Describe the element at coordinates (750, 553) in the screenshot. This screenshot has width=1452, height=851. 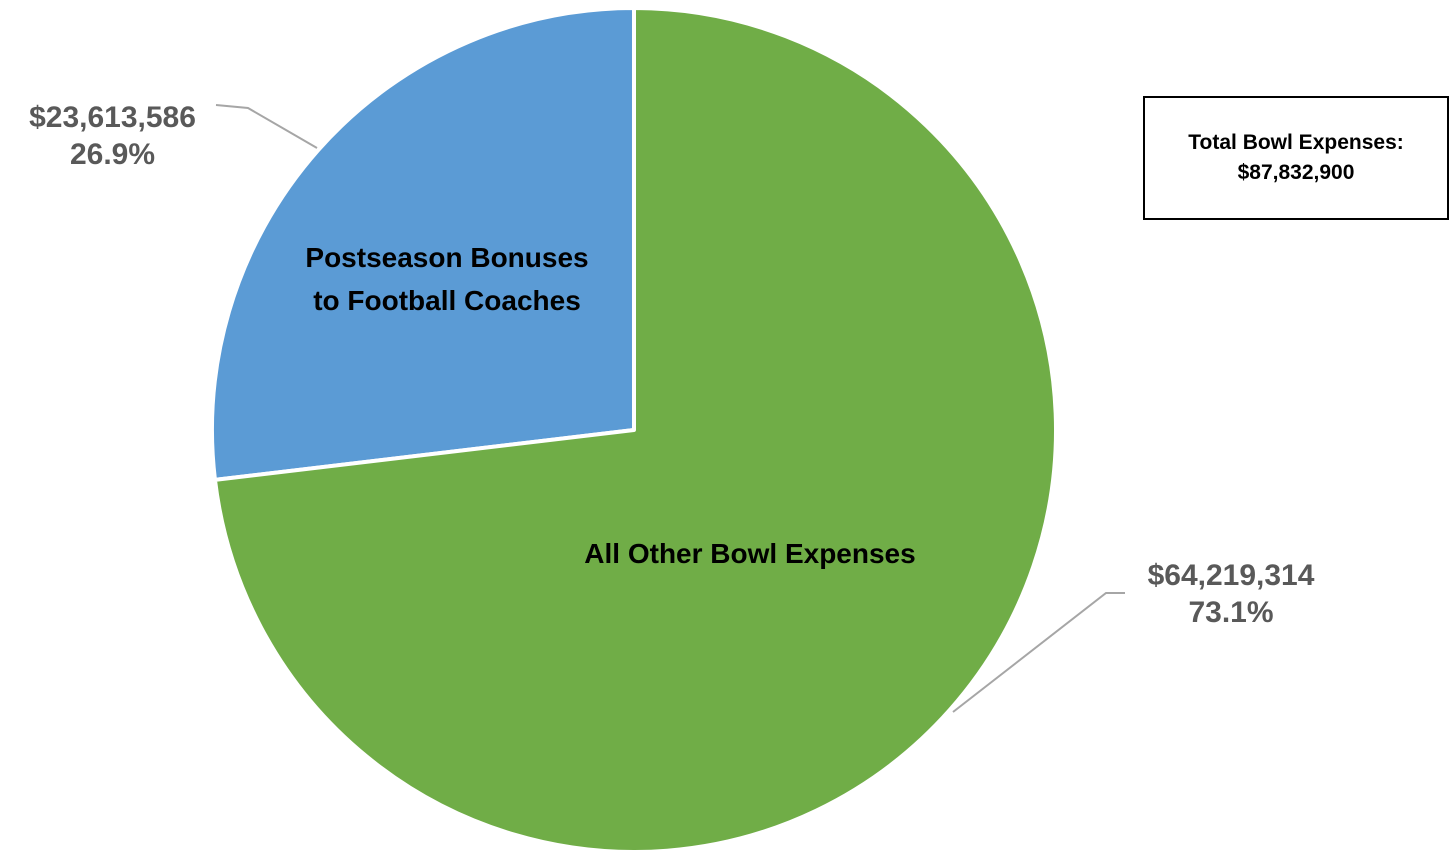
I see `category-label-all-other-expenses: All Other Bowl Expenses` at that location.